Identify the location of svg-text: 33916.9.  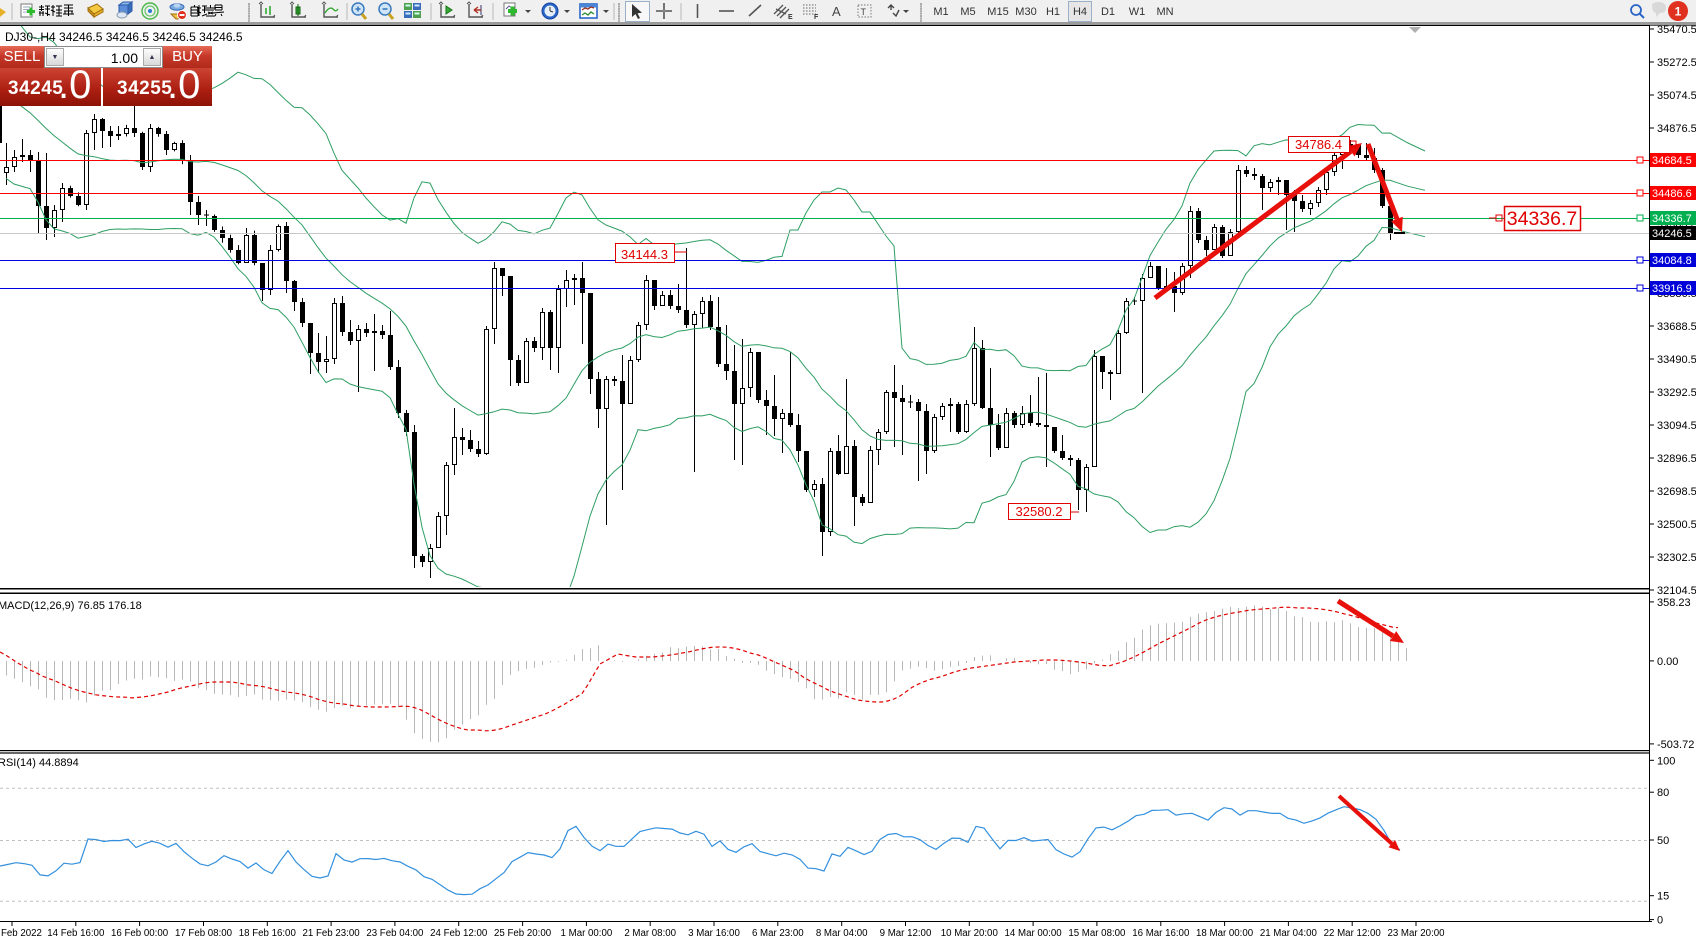
(1672, 289).